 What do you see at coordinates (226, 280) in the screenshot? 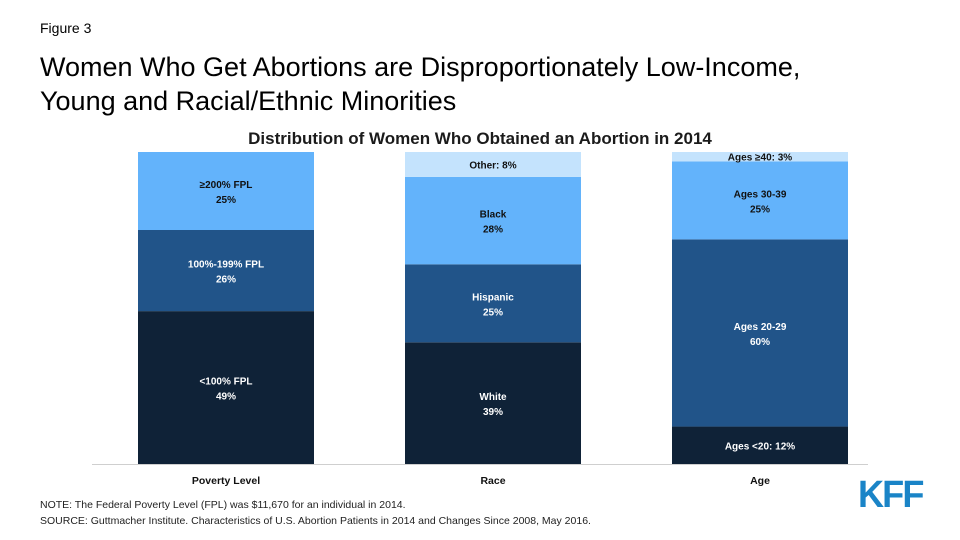
I see `data-value-poverty-level-100-199-fpl: 26%` at bounding box center [226, 280].